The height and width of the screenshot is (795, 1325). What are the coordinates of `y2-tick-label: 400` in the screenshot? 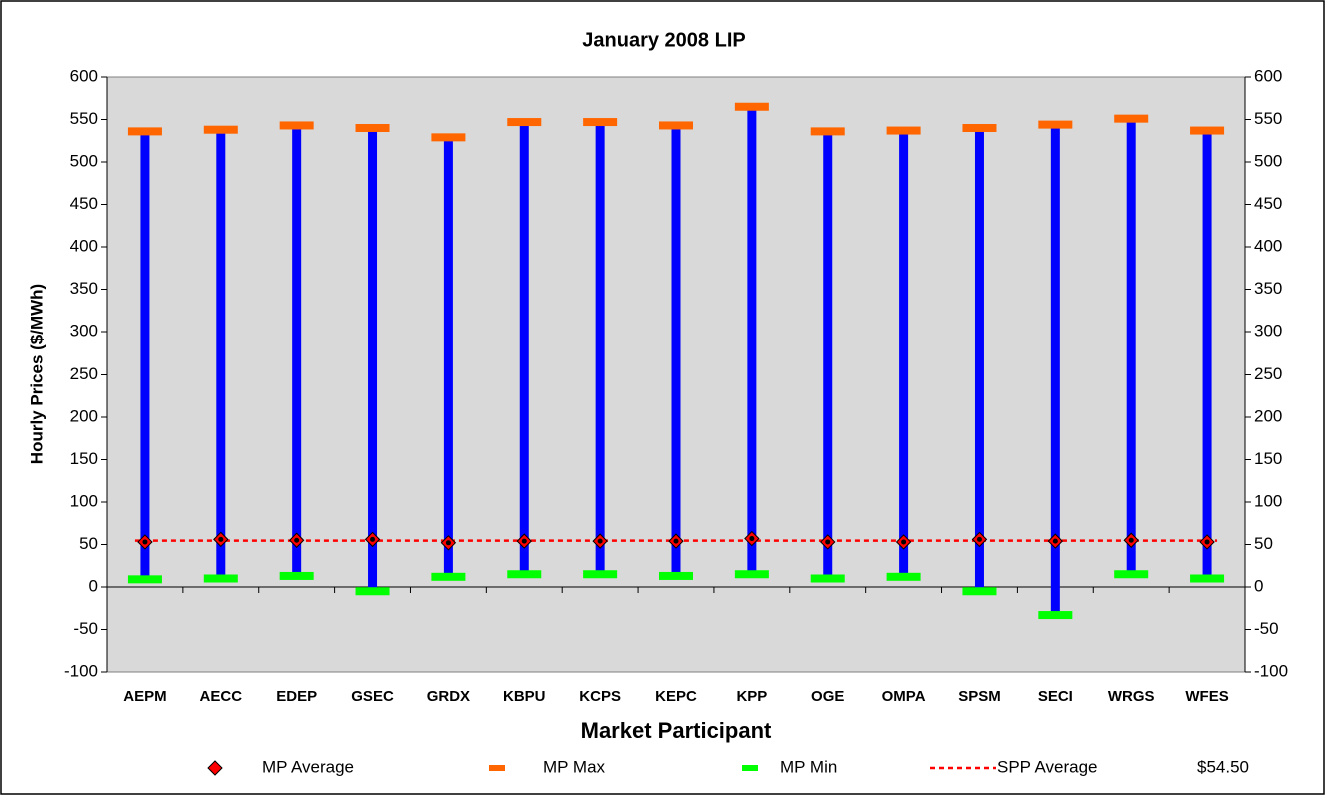 It's located at (1268, 245).